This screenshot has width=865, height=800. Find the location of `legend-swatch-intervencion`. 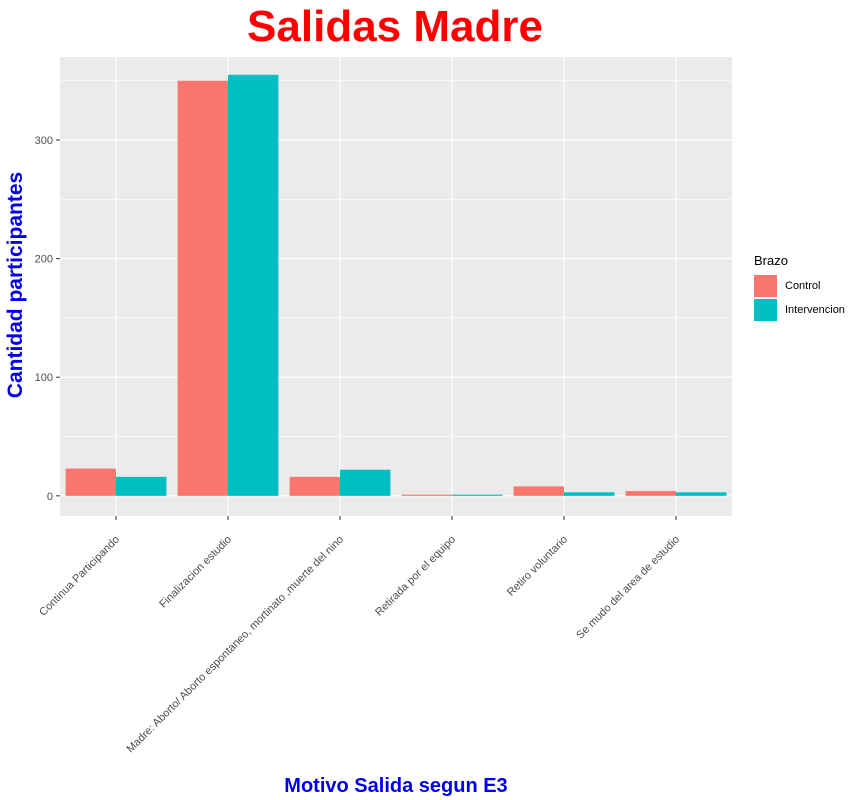

legend-swatch-intervencion is located at coordinates (765, 310).